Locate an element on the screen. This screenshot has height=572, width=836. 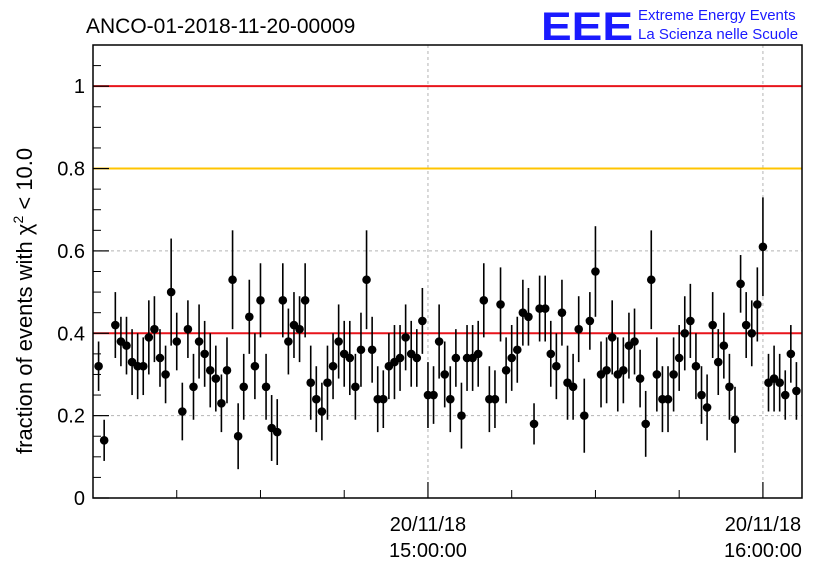
logo-line-1: Extreme Energy Events is located at coordinates (717, 15).